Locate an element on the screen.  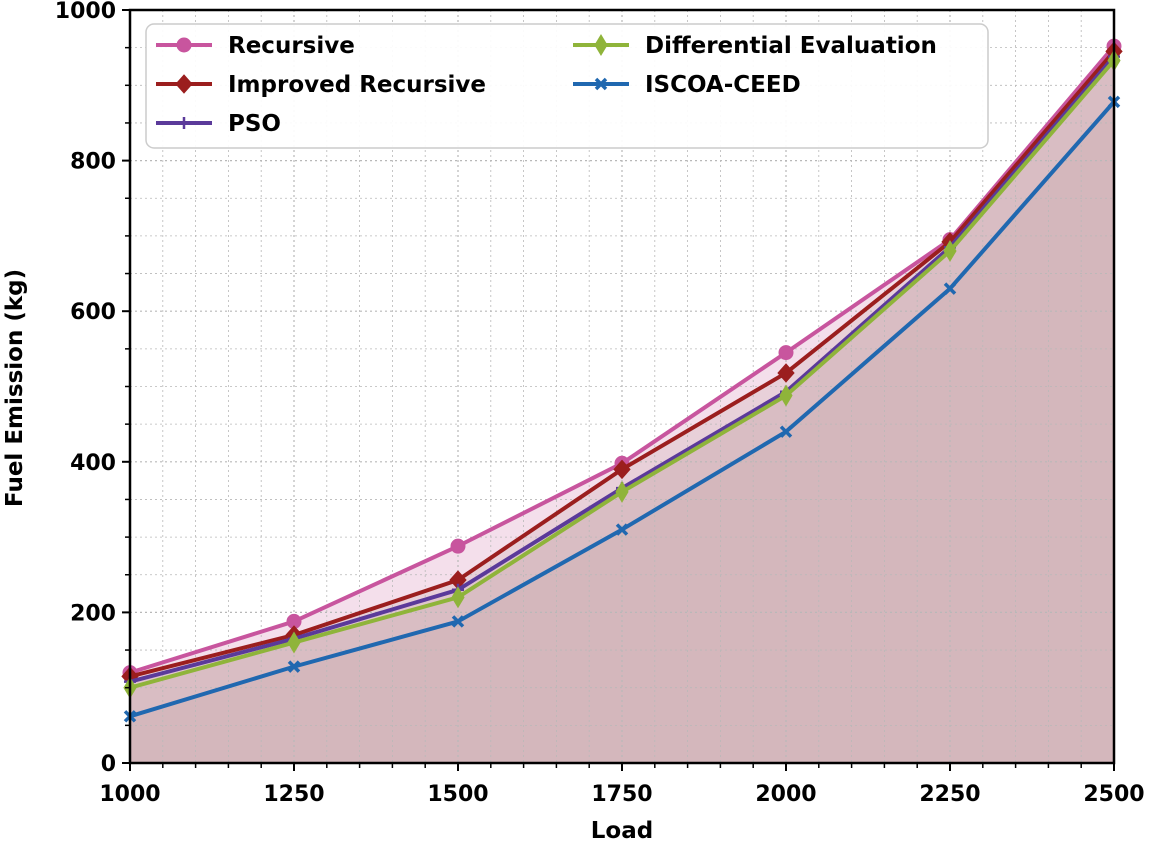
x-tick-label: 1000 is located at coordinates (129, 794).